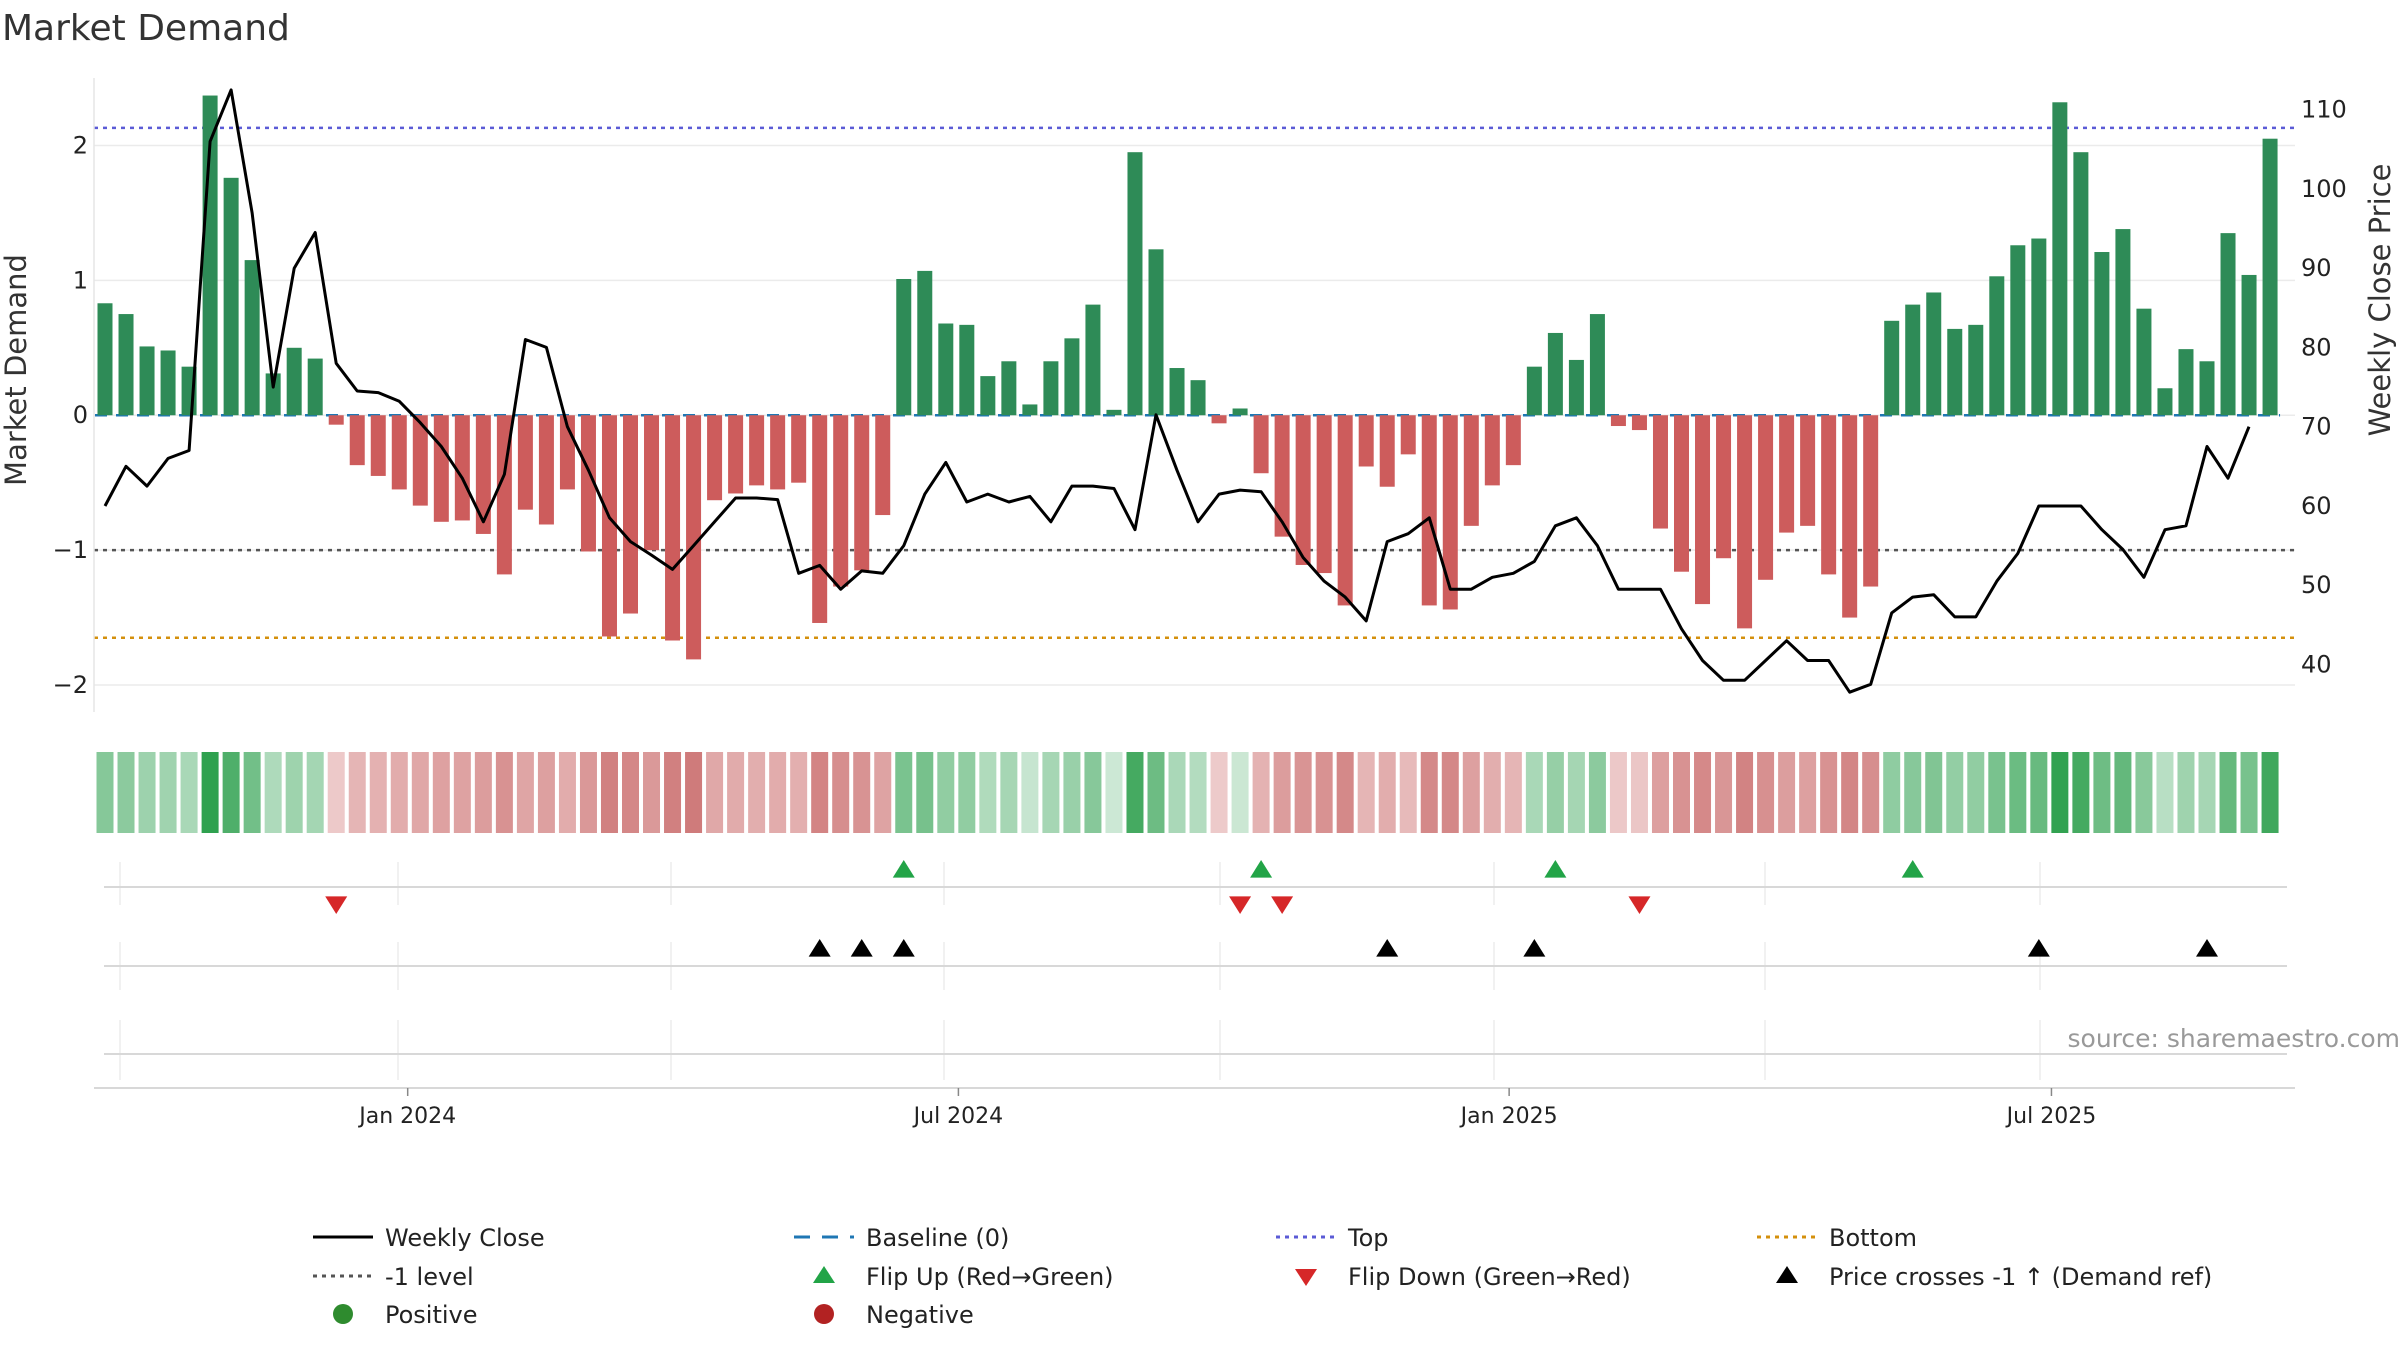 This screenshot has width=2400, height=1350. What do you see at coordinates (2324, 110) in the screenshot?
I see `right-tick-label: 110` at bounding box center [2324, 110].